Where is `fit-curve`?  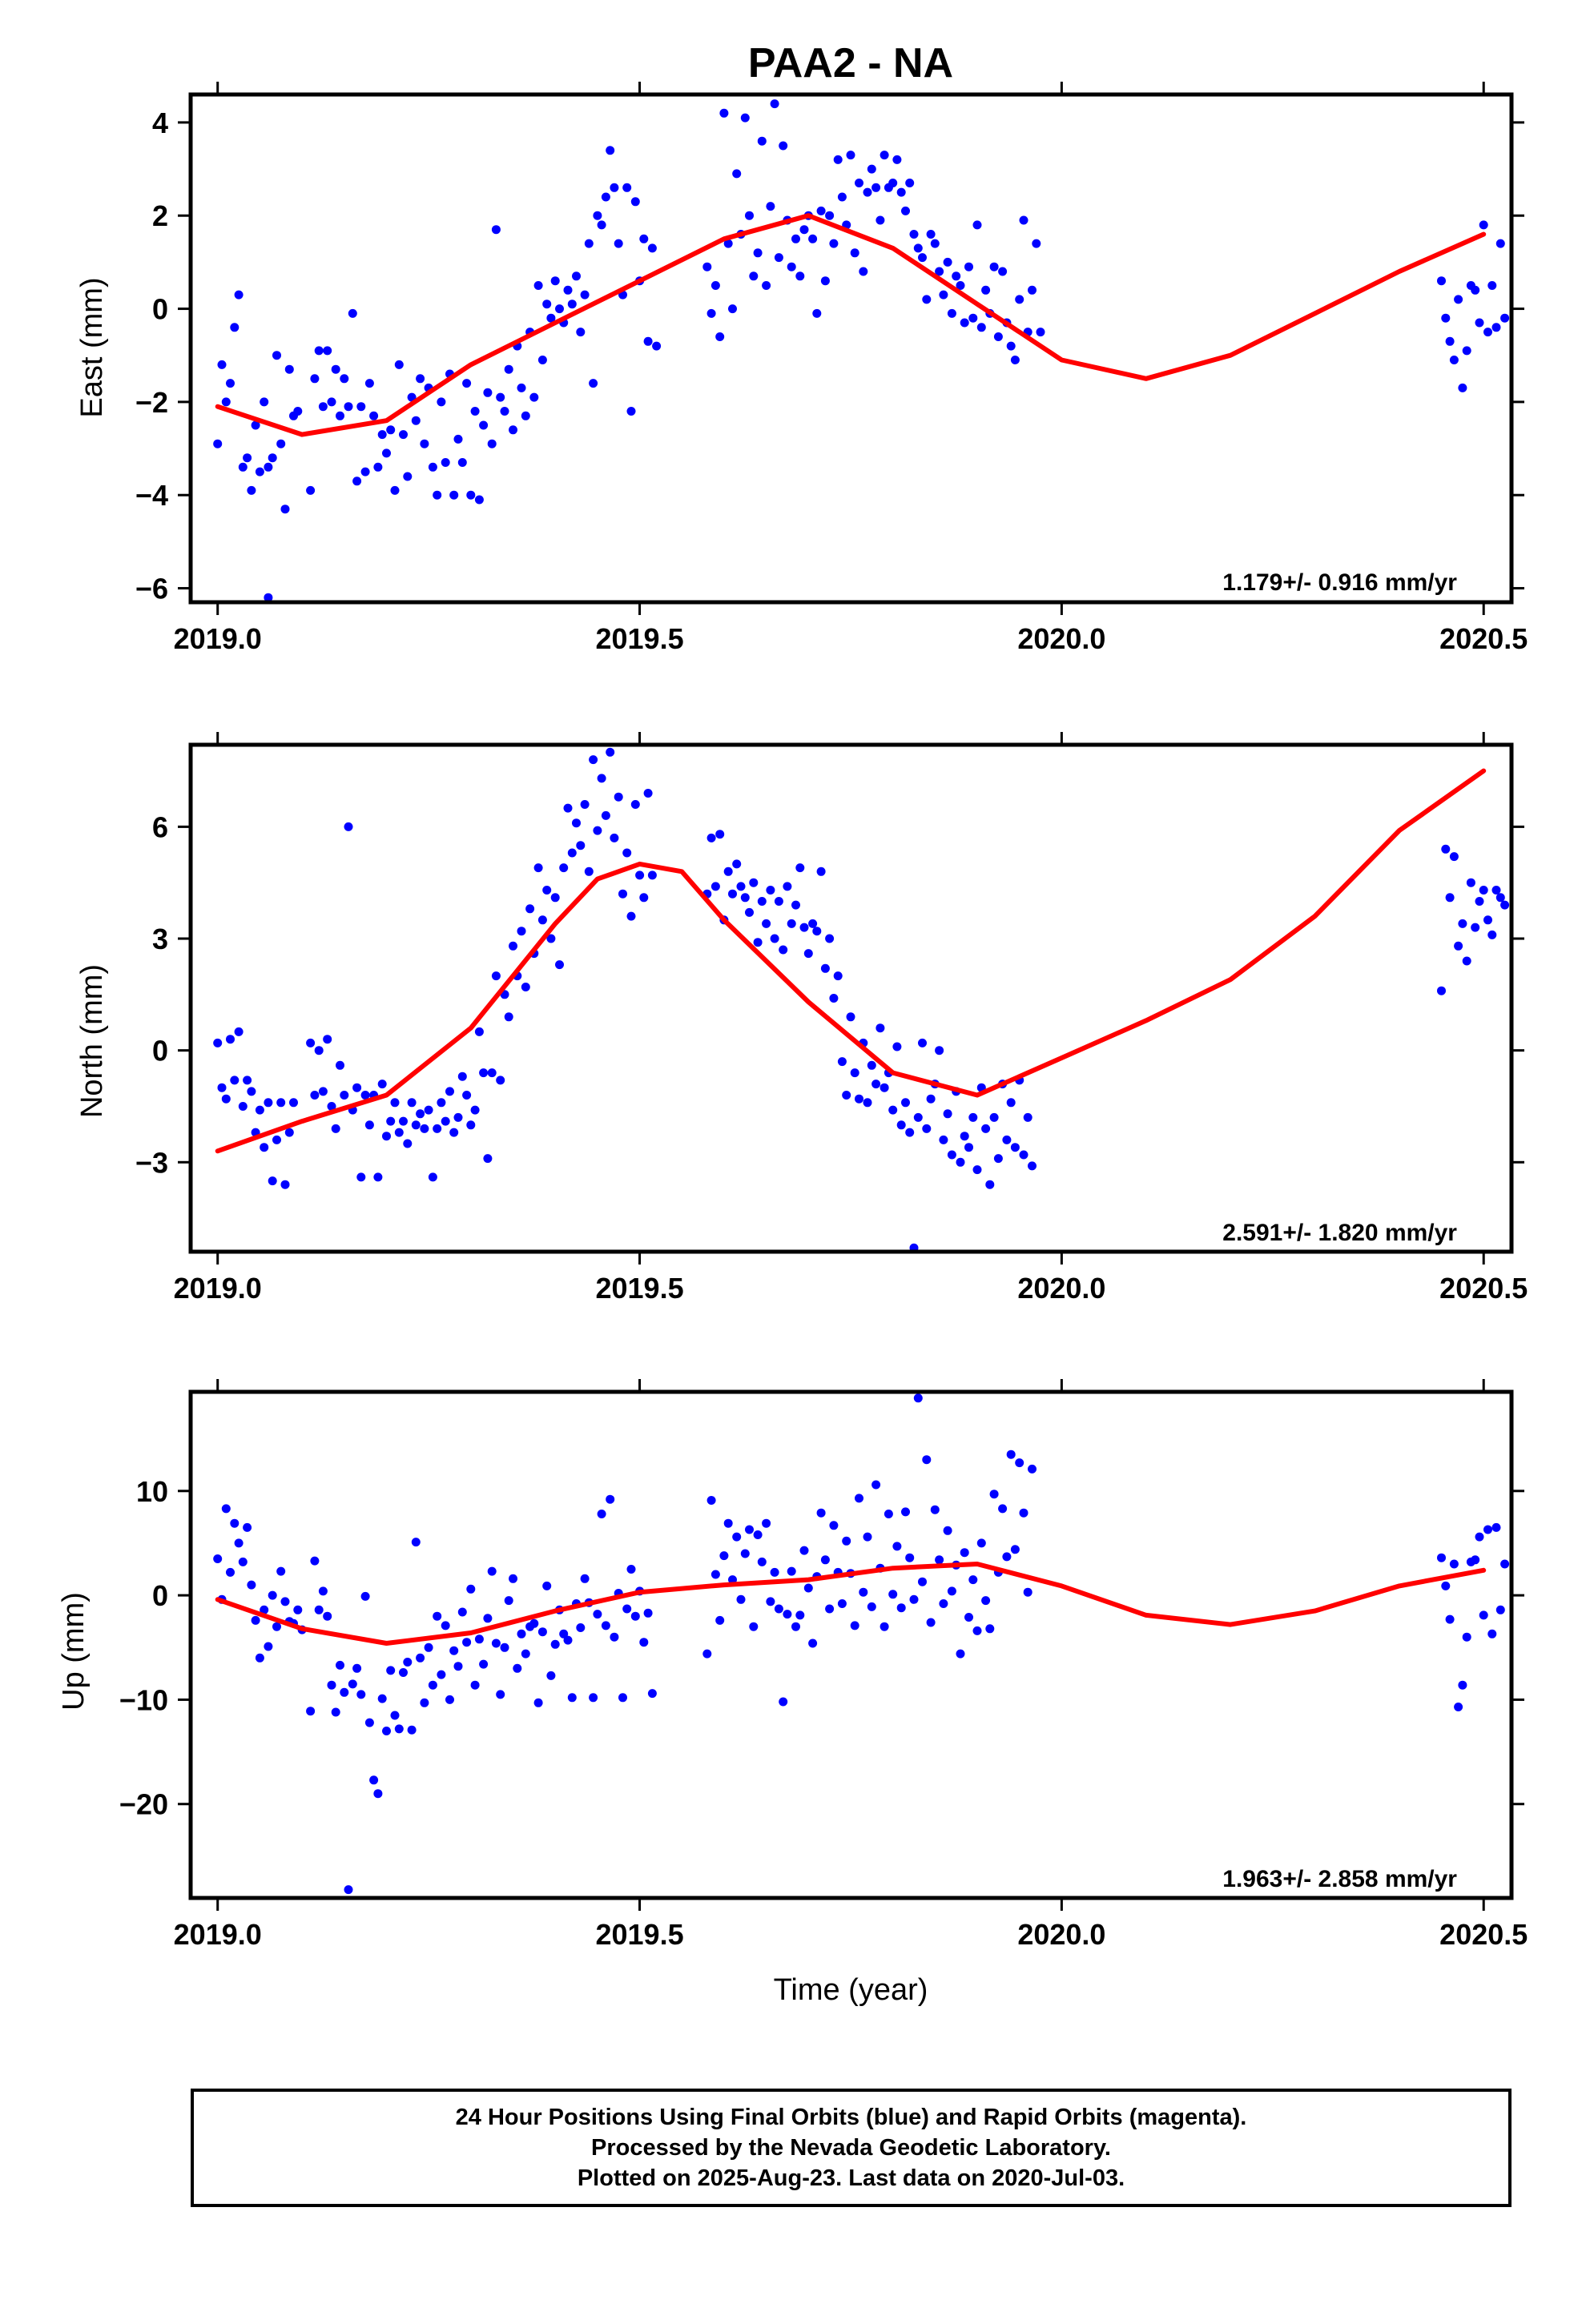 fit-curve is located at coordinates (851, 325).